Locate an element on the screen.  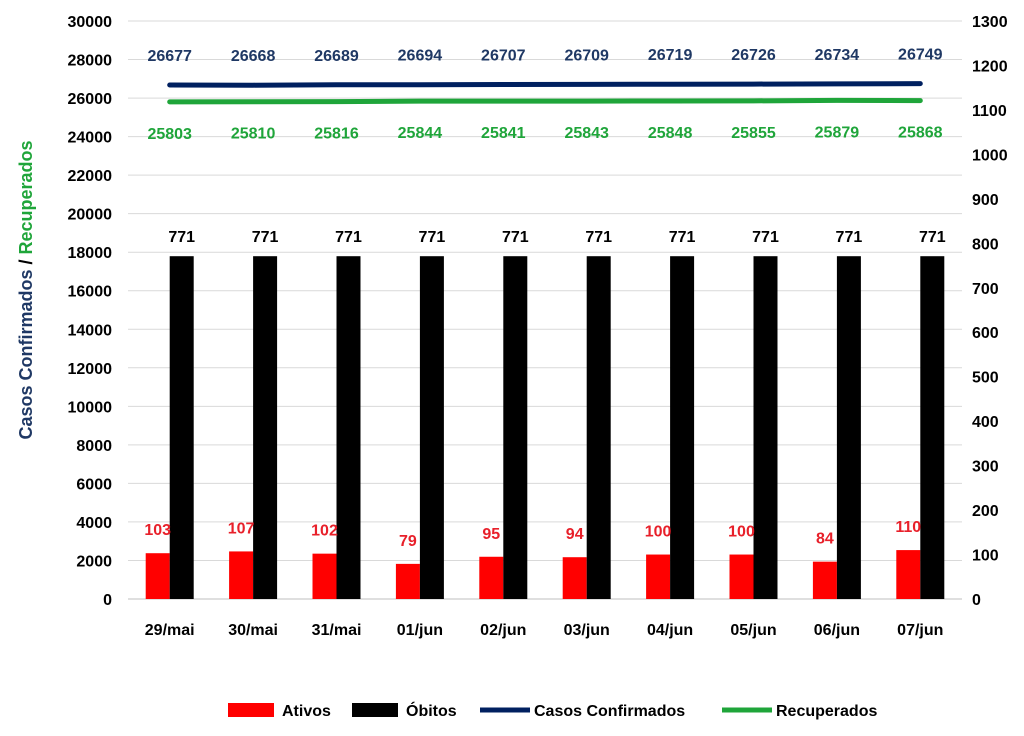
y-tick-label-right: 800 is located at coordinates (985, 244).